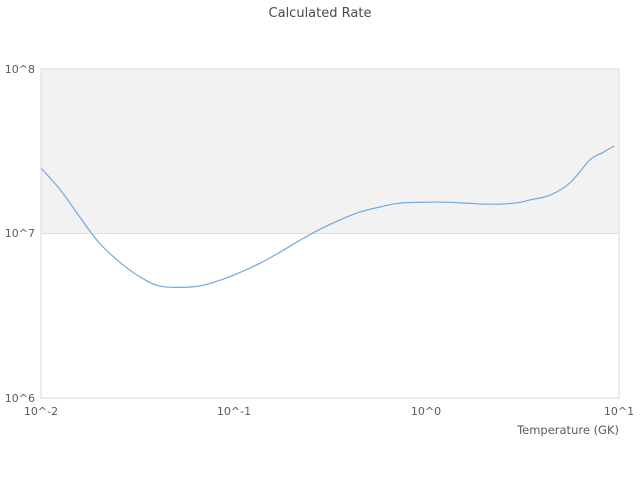 The width and height of the screenshot is (640, 480). I want to click on x-tick-1e1: 10^1, so click(619, 411).